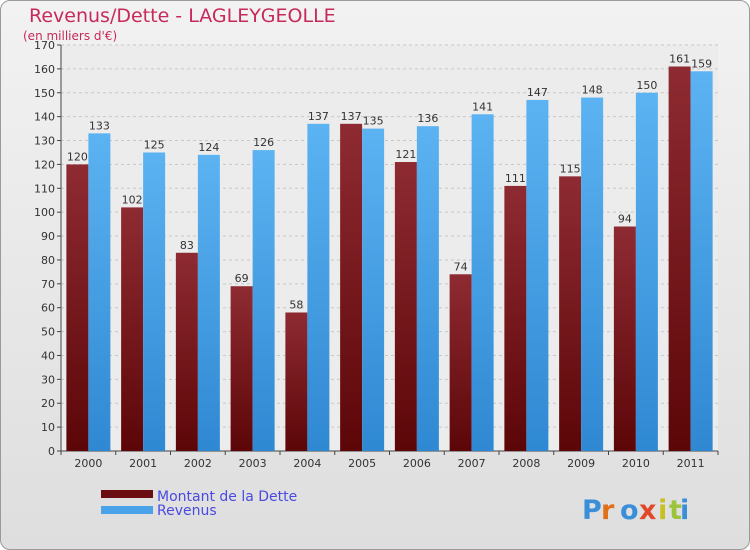 Image resolution: width=750 pixels, height=550 pixels. What do you see at coordinates (132, 199) in the screenshot?
I see `data-label: 102` at bounding box center [132, 199].